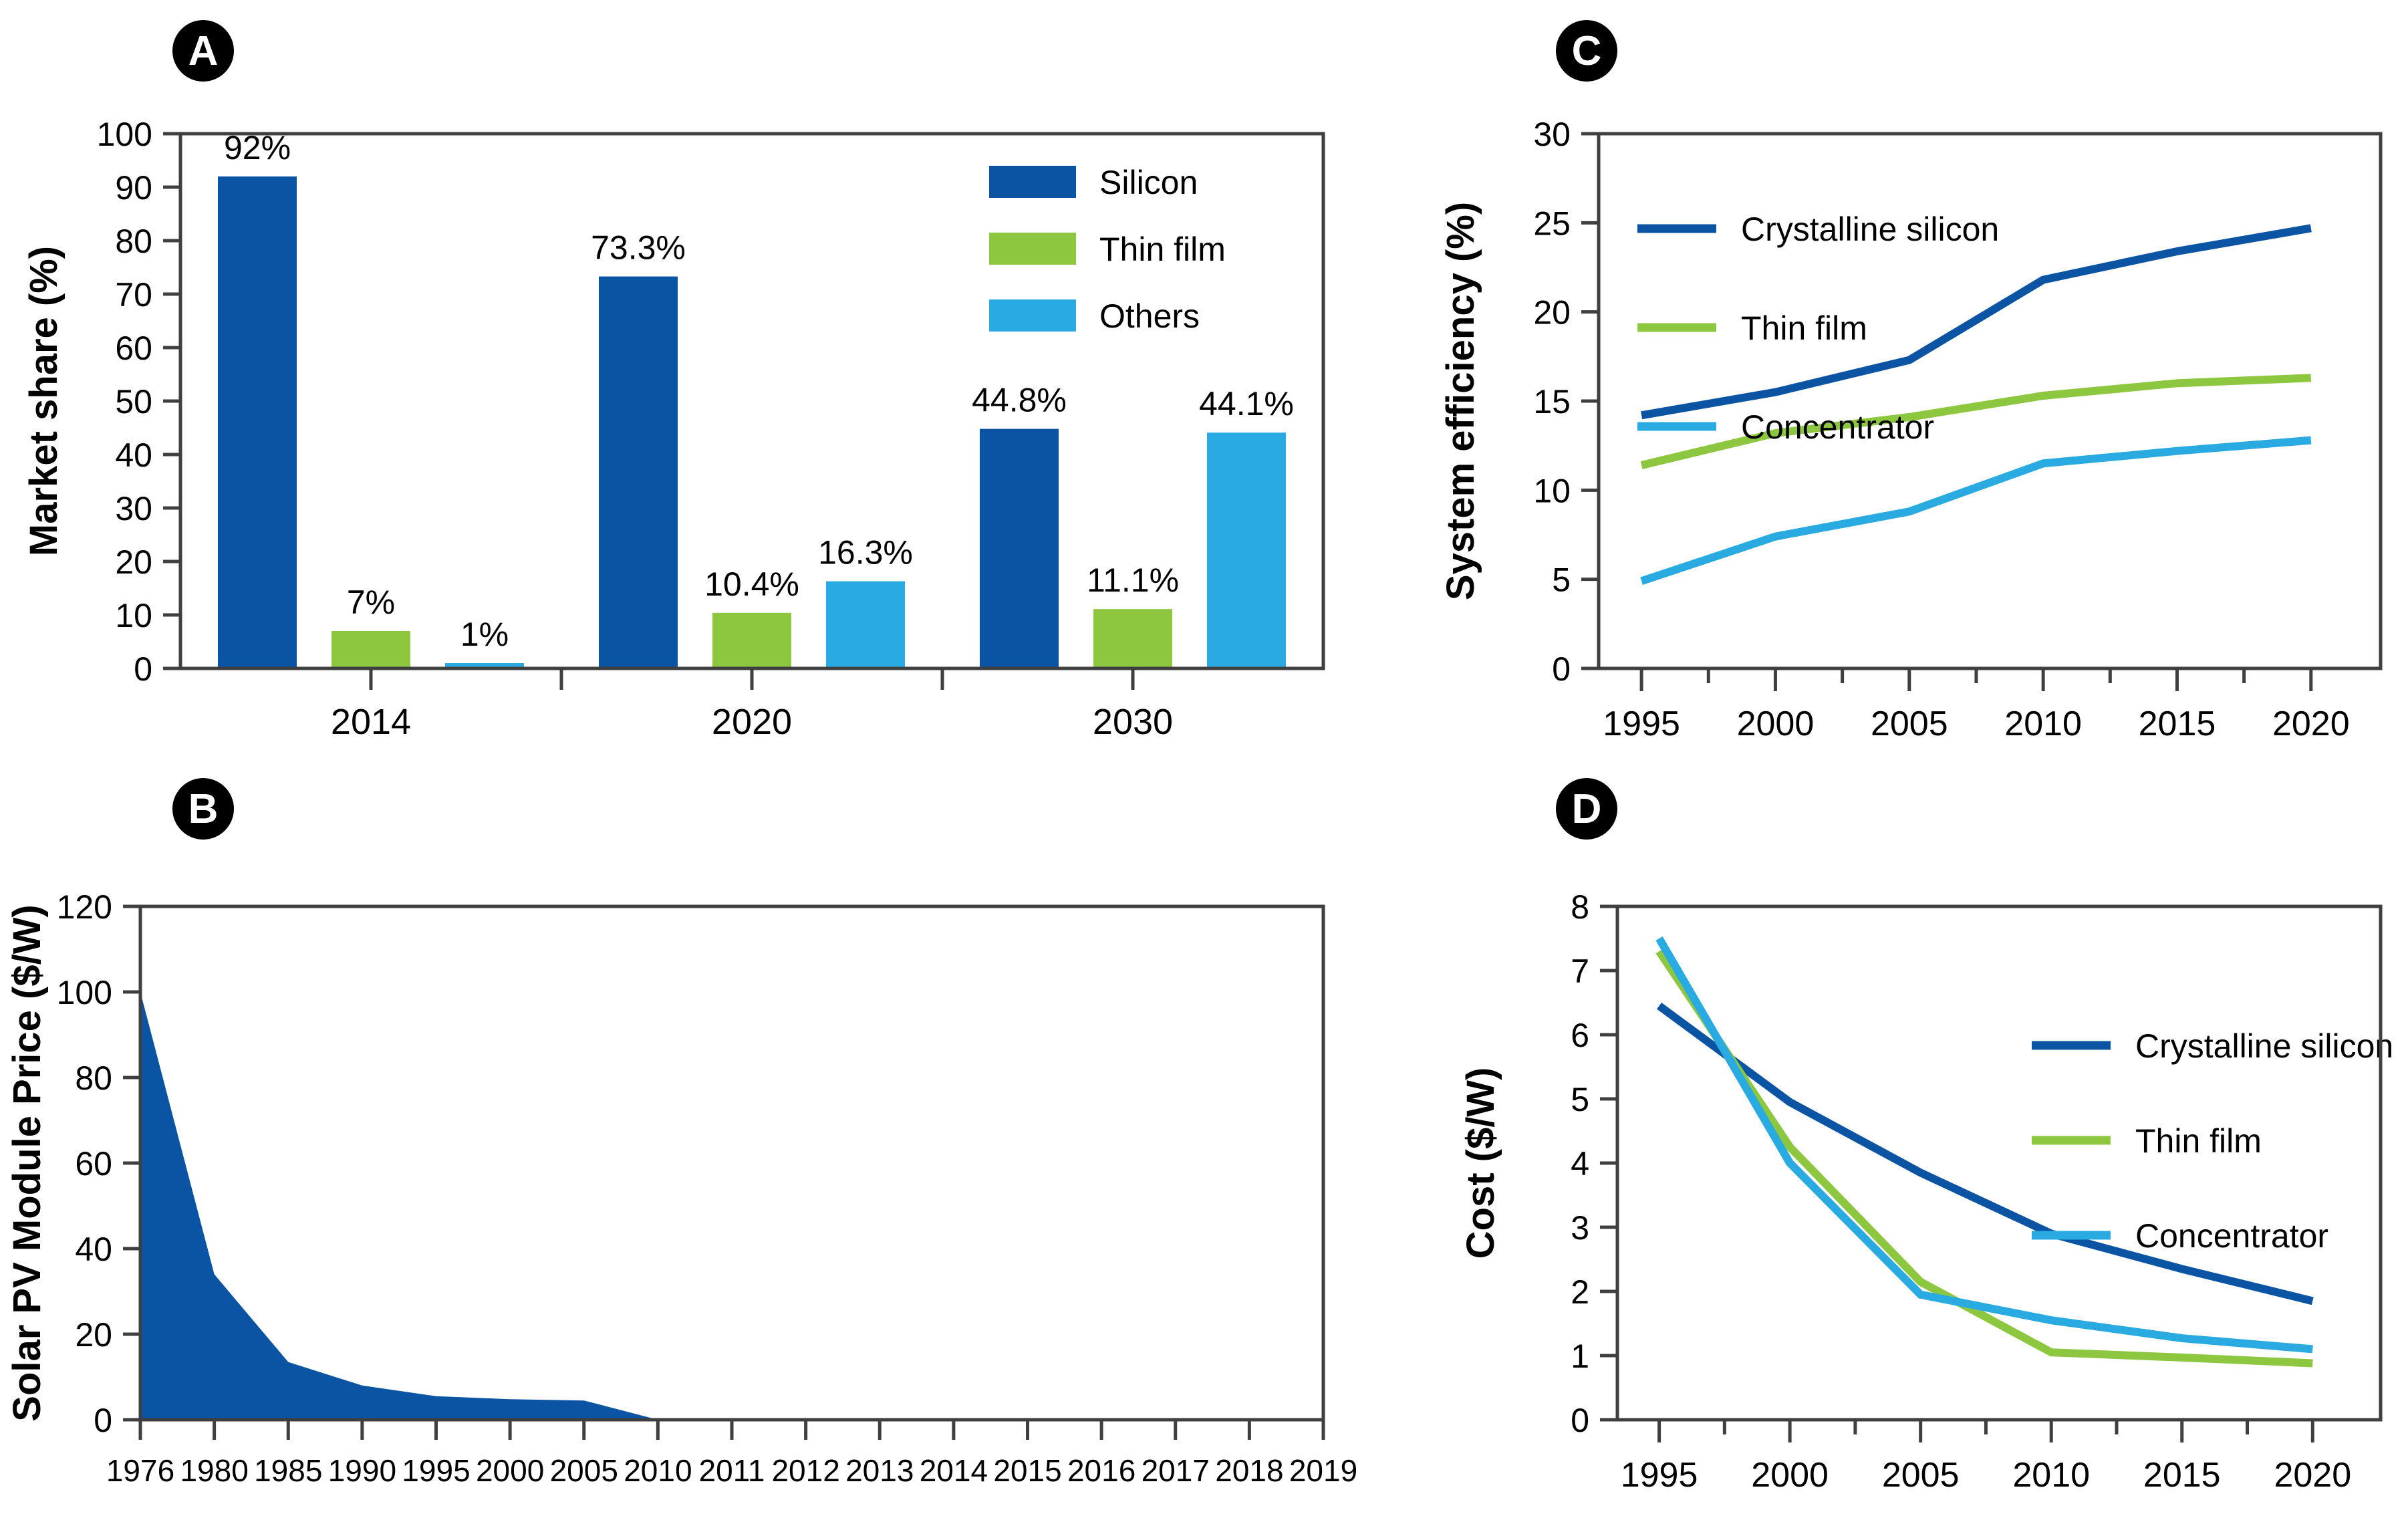 The width and height of the screenshot is (2408, 1516). Describe the element at coordinates (1561, 580) in the screenshot. I see `y-tick-label: 5` at that location.